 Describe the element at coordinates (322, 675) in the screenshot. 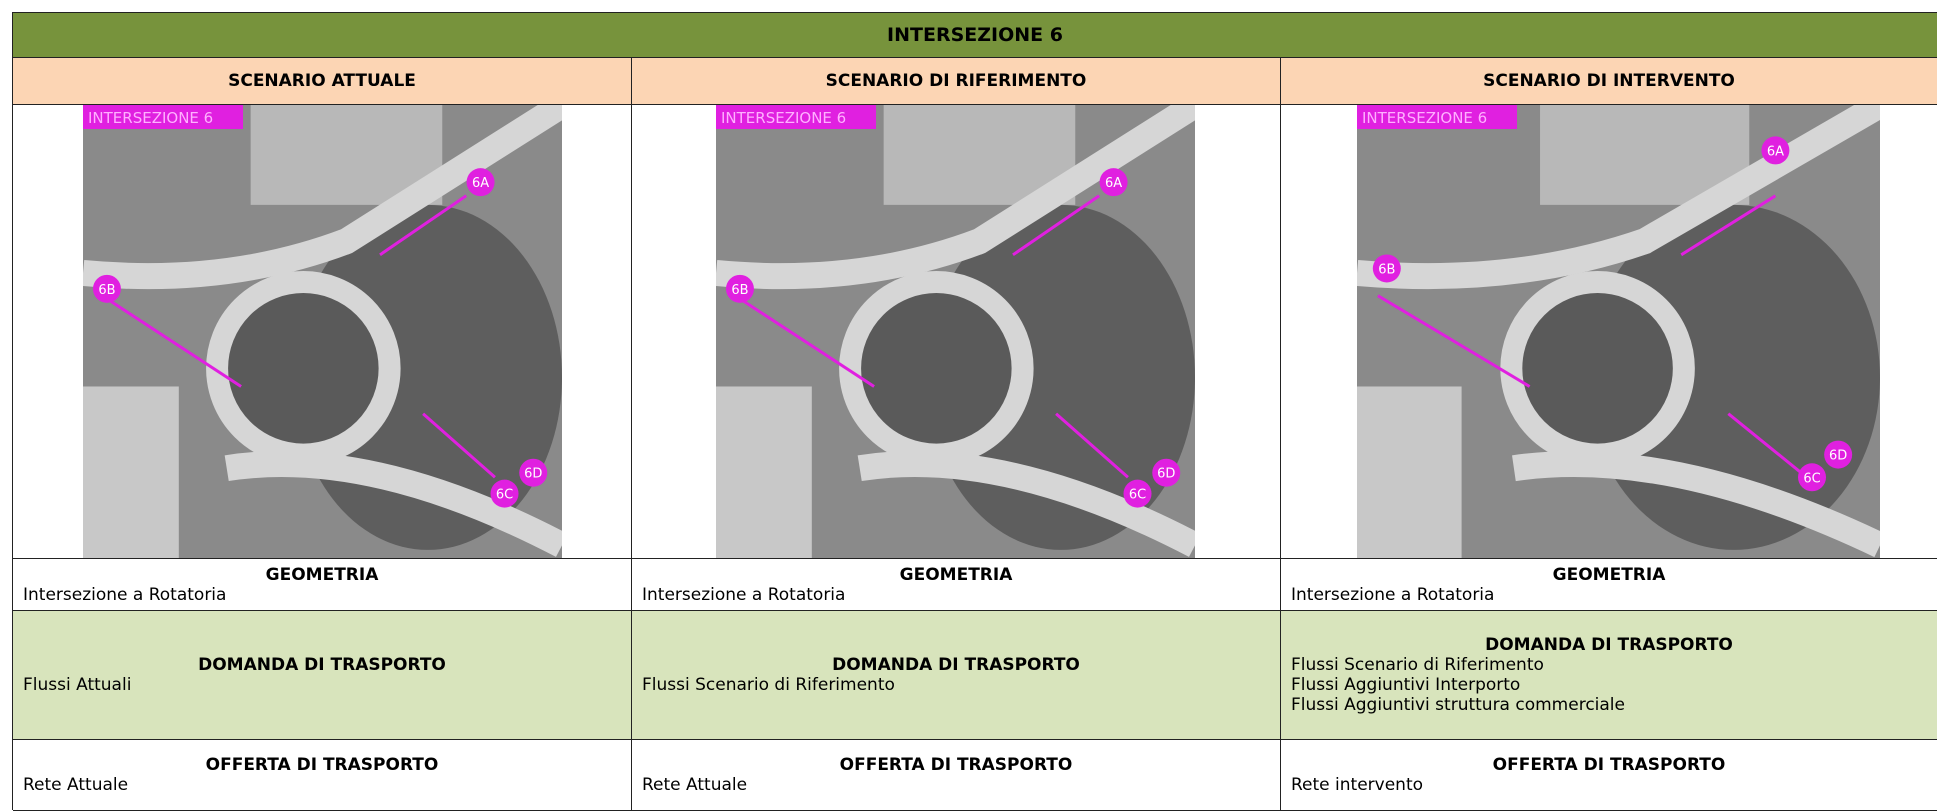

I see `domanda: DOMANDA DI TRASPORTO Flussi Attuali` at that location.